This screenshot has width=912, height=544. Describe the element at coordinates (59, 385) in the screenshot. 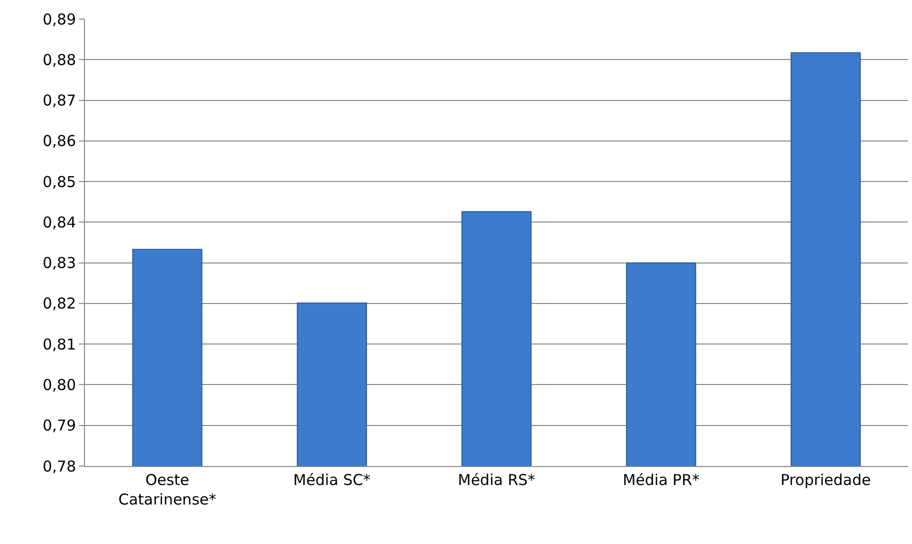

I see `y-tick-label: 0,80` at that location.